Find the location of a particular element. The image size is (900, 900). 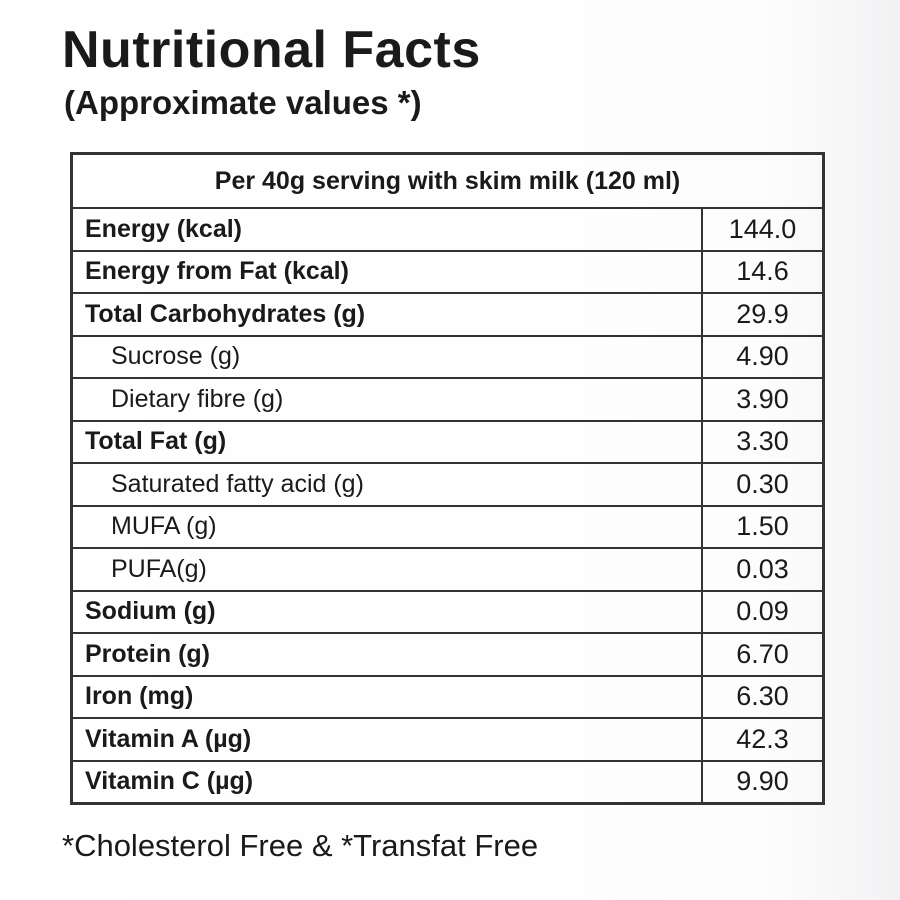

footnote: *Cholesterol Free & *Transfat Free is located at coordinates (300, 845).